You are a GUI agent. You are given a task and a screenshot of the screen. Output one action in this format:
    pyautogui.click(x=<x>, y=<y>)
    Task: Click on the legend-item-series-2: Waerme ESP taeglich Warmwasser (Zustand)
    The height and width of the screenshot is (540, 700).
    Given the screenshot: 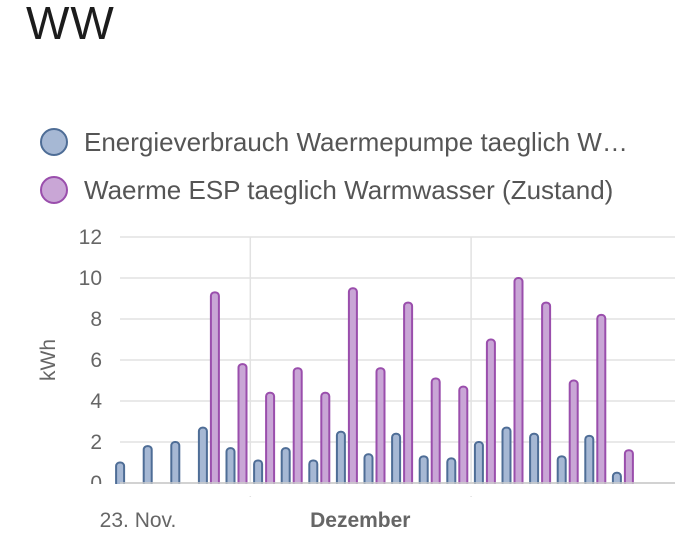 What is the action you would take?
    pyautogui.click(x=334, y=190)
    